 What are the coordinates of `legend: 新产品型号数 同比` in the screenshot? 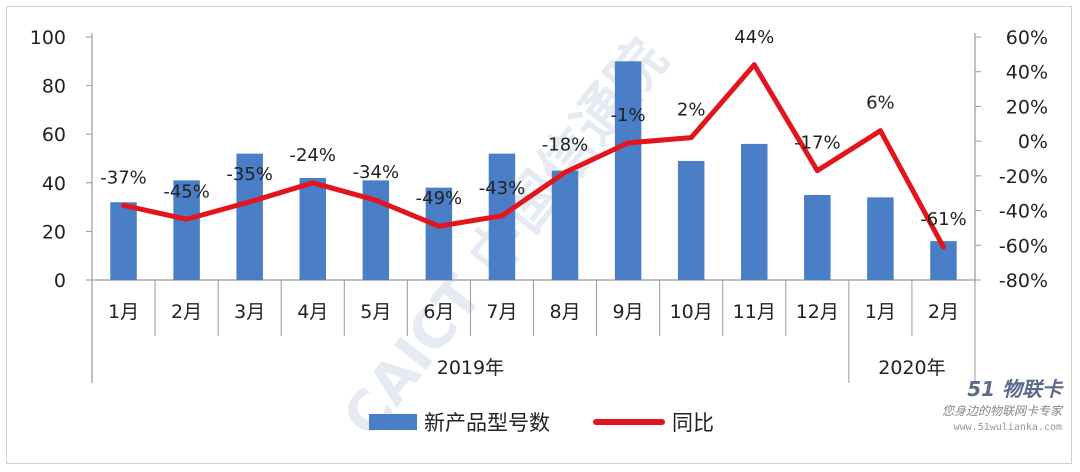 It's located at (541, 423).